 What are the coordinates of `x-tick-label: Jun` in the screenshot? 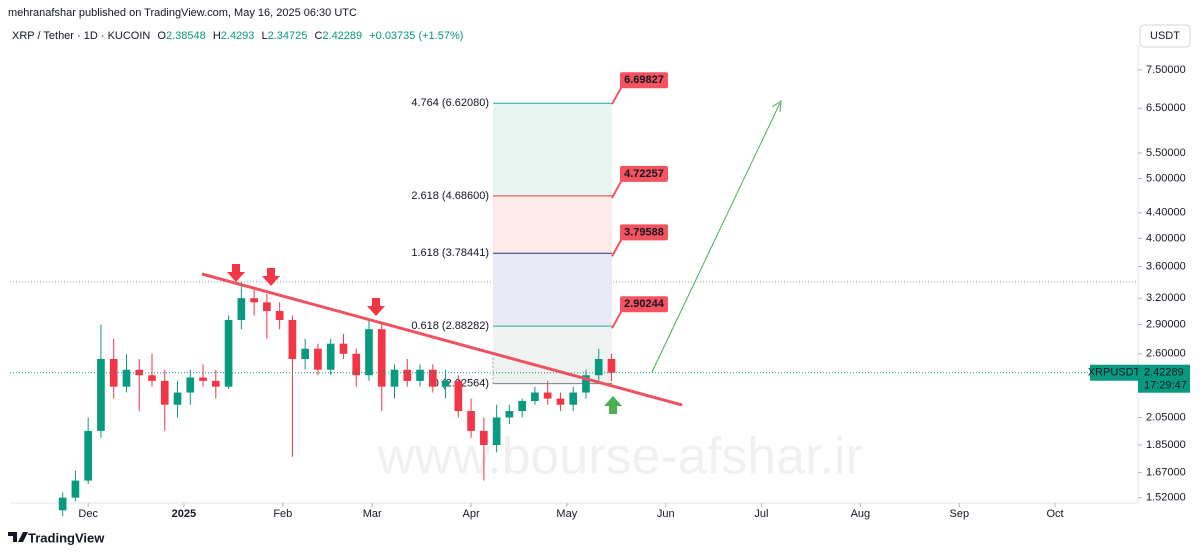 It's located at (666, 514).